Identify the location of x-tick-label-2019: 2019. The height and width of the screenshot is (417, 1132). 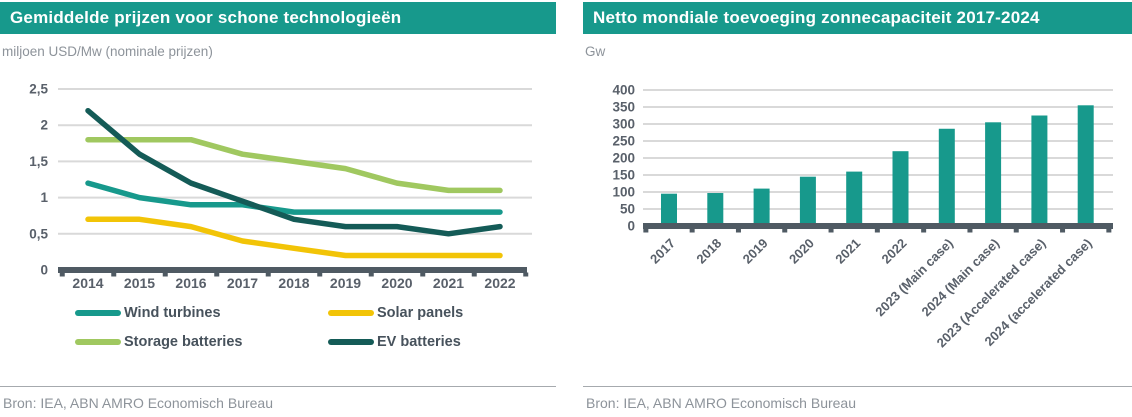
(755, 251).